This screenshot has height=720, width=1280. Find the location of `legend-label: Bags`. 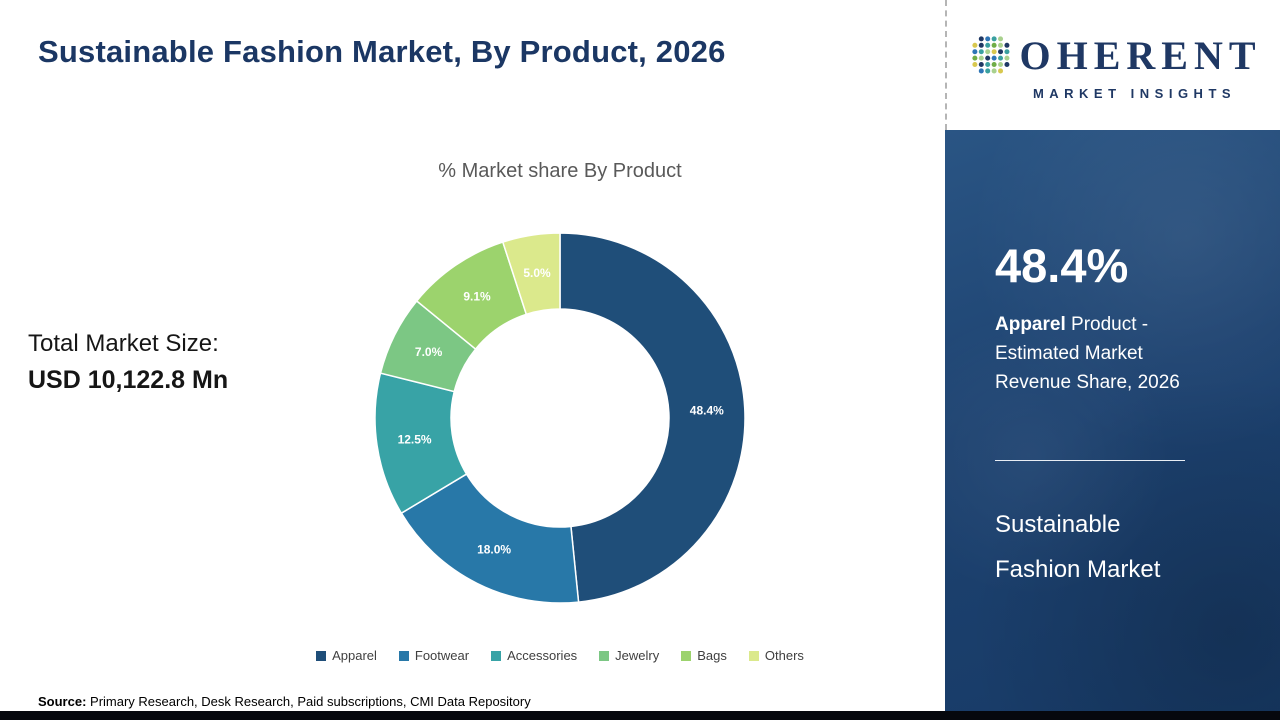

legend-label: Bags is located at coordinates (712, 655).